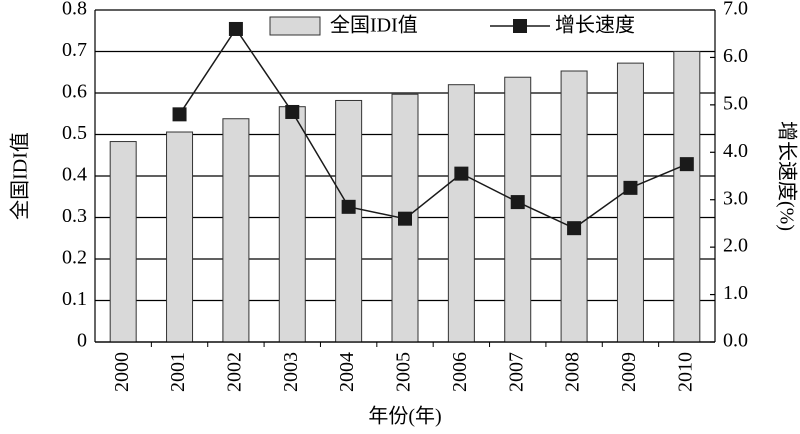  What do you see at coordinates (74, 133) in the screenshot?
I see `y-tick-label: 0.5` at bounding box center [74, 133].